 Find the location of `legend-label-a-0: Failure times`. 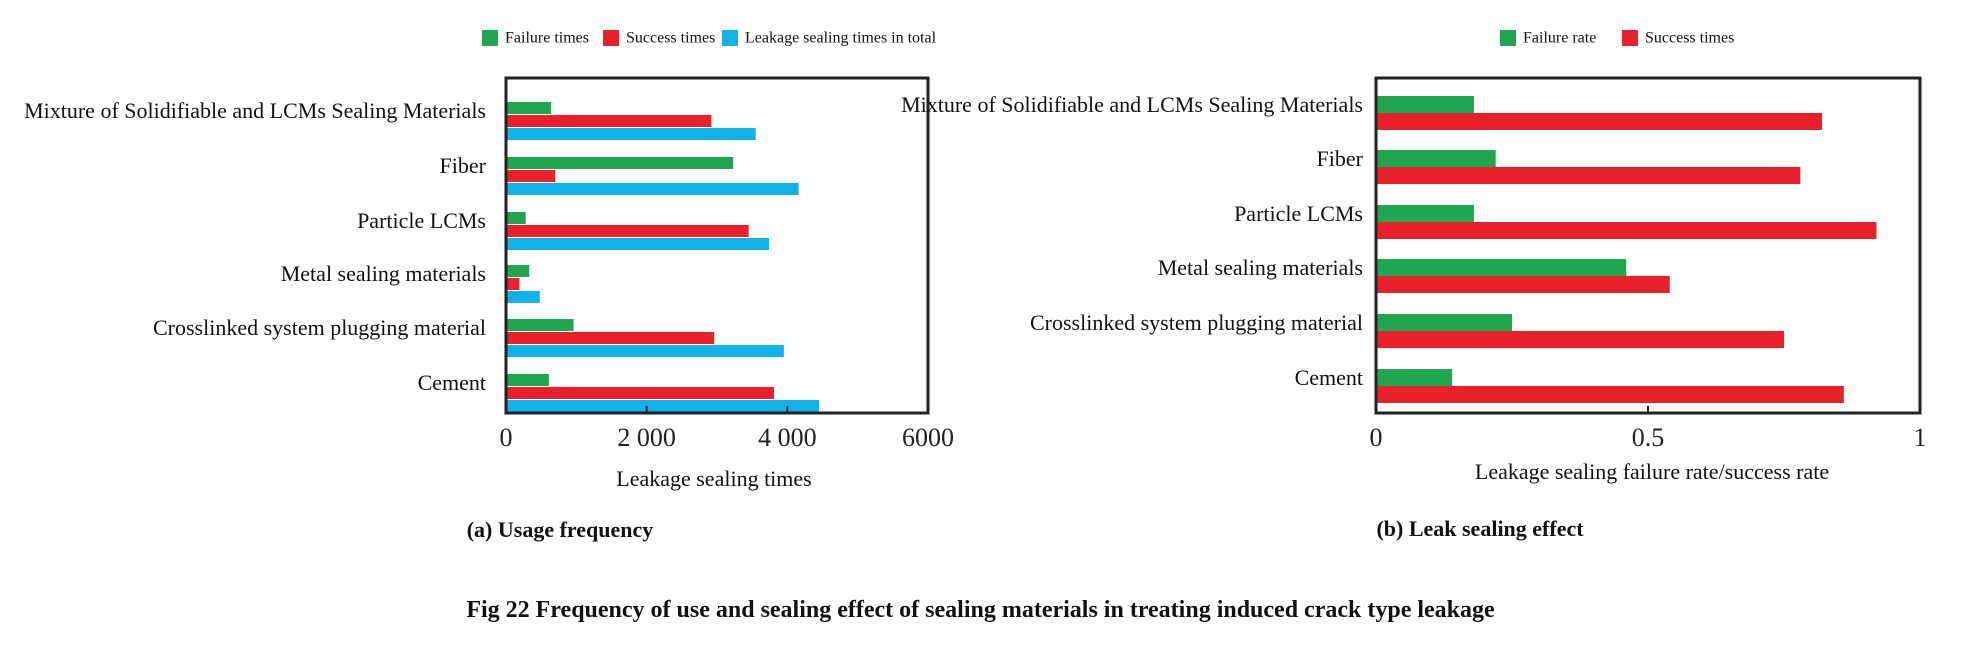

legend-label-a-0: Failure times is located at coordinates (547, 38).